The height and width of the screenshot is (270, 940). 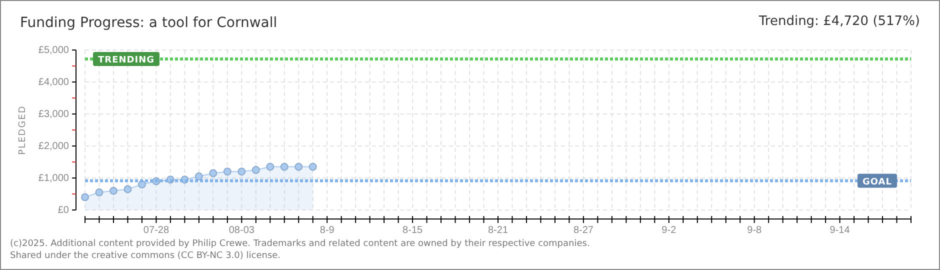 What do you see at coordinates (839, 21) in the screenshot?
I see `chart-subtitle: Trending: £4,720 (517%)` at bounding box center [839, 21].